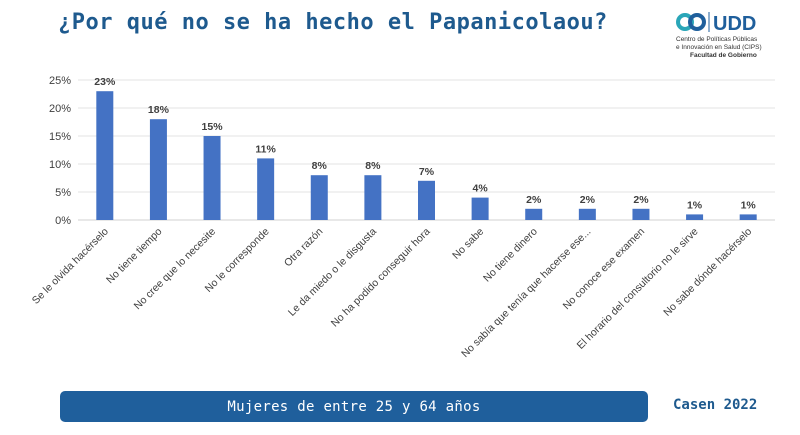 The height and width of the screenshot is (435, 800). Describe the element at coordinates (134, 256) in the screenshot. I see `category-label: No tiene tiempo` at that location.